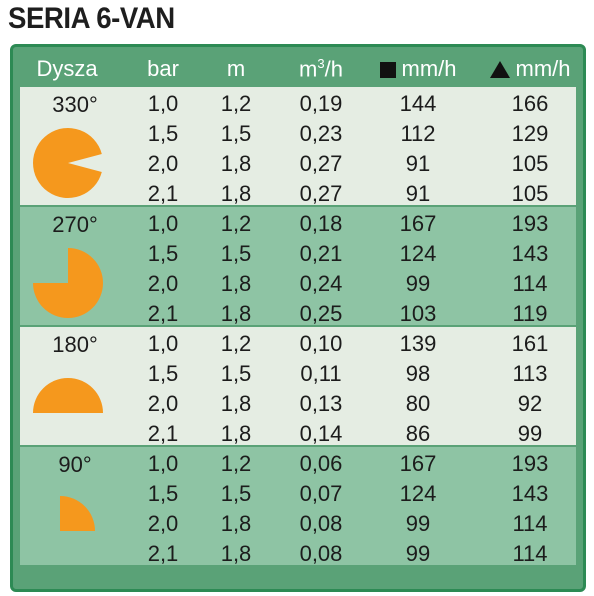 This screenshot has height=596, width=594. Describe the element at coordinates (67, 68) in the screenshot. I see `header-nozzle: Dysza` at that location.